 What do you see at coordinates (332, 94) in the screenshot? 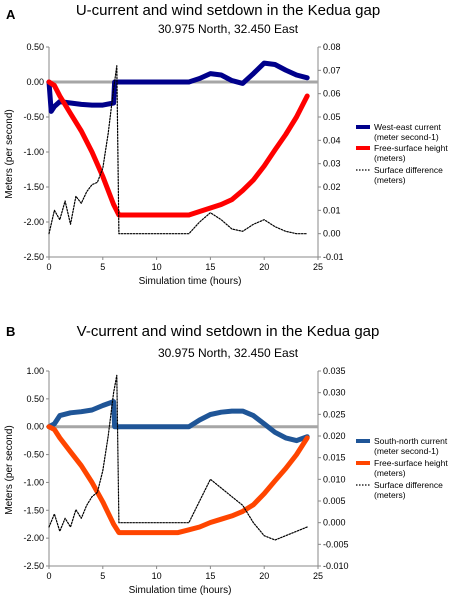
I see `y2-tick-label: 0.06` at bounding box center [332, 94].